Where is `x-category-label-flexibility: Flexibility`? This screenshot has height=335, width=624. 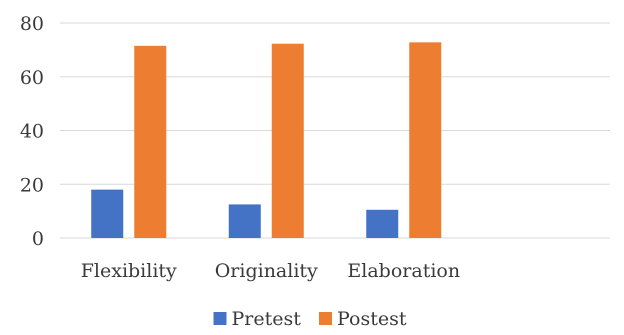
x-category-label-flexibility: Flexibility is located at coordinates (129, 271).